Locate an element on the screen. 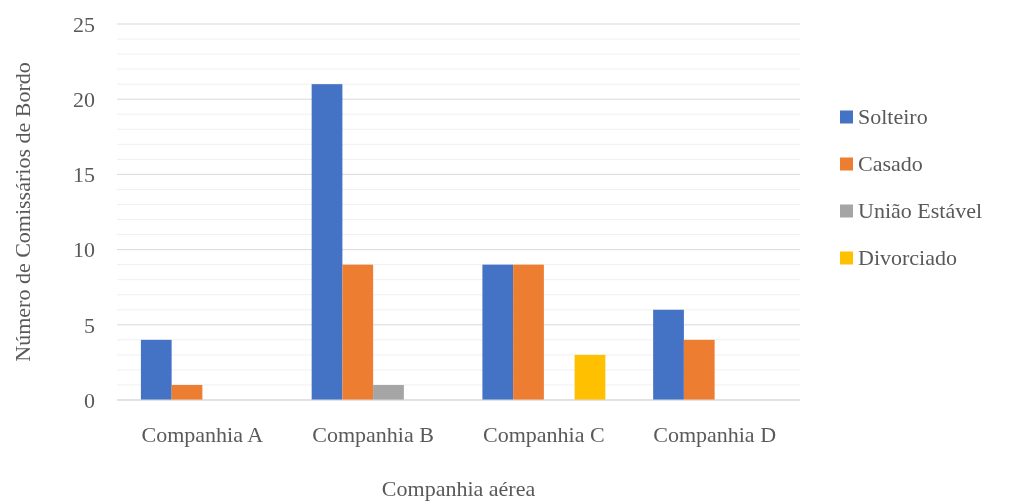 The image size is (1021, 504). y-tick-label: 20 is located at coordinates (84, 99).